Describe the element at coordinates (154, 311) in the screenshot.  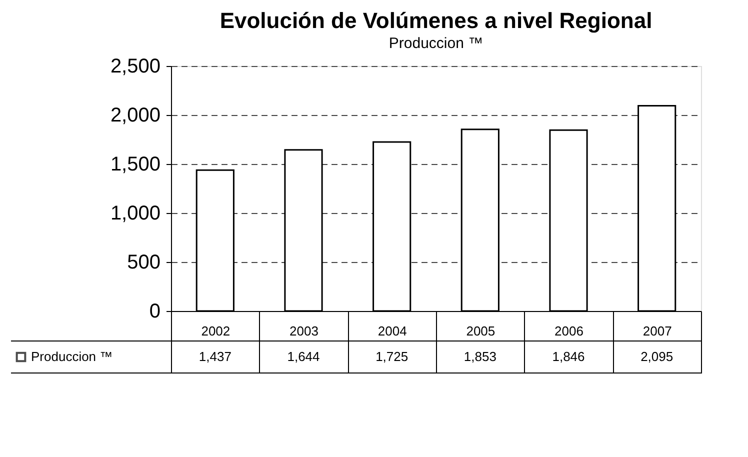
I see `y-tick-label: 0` at that location.